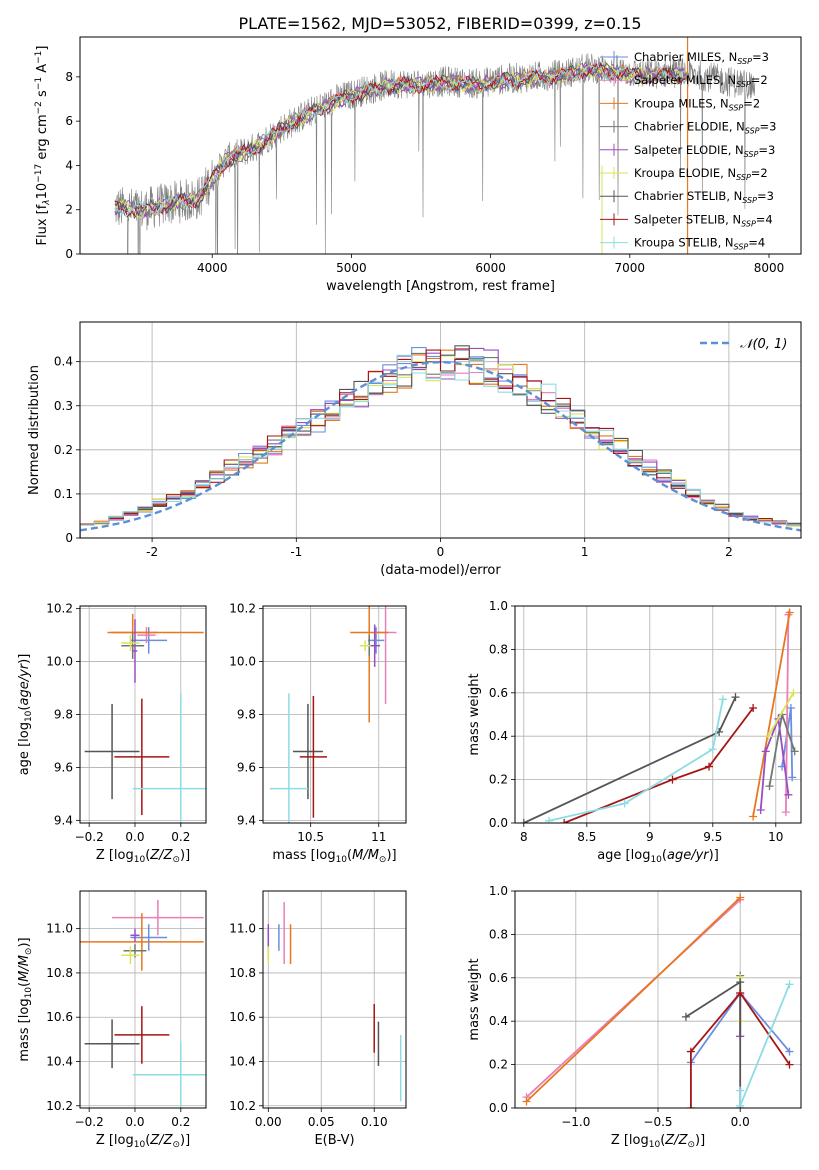 The height and width of the screenshot is (1170, 819). I want to click on y-tick-label: 9.4, so click(63, 820).